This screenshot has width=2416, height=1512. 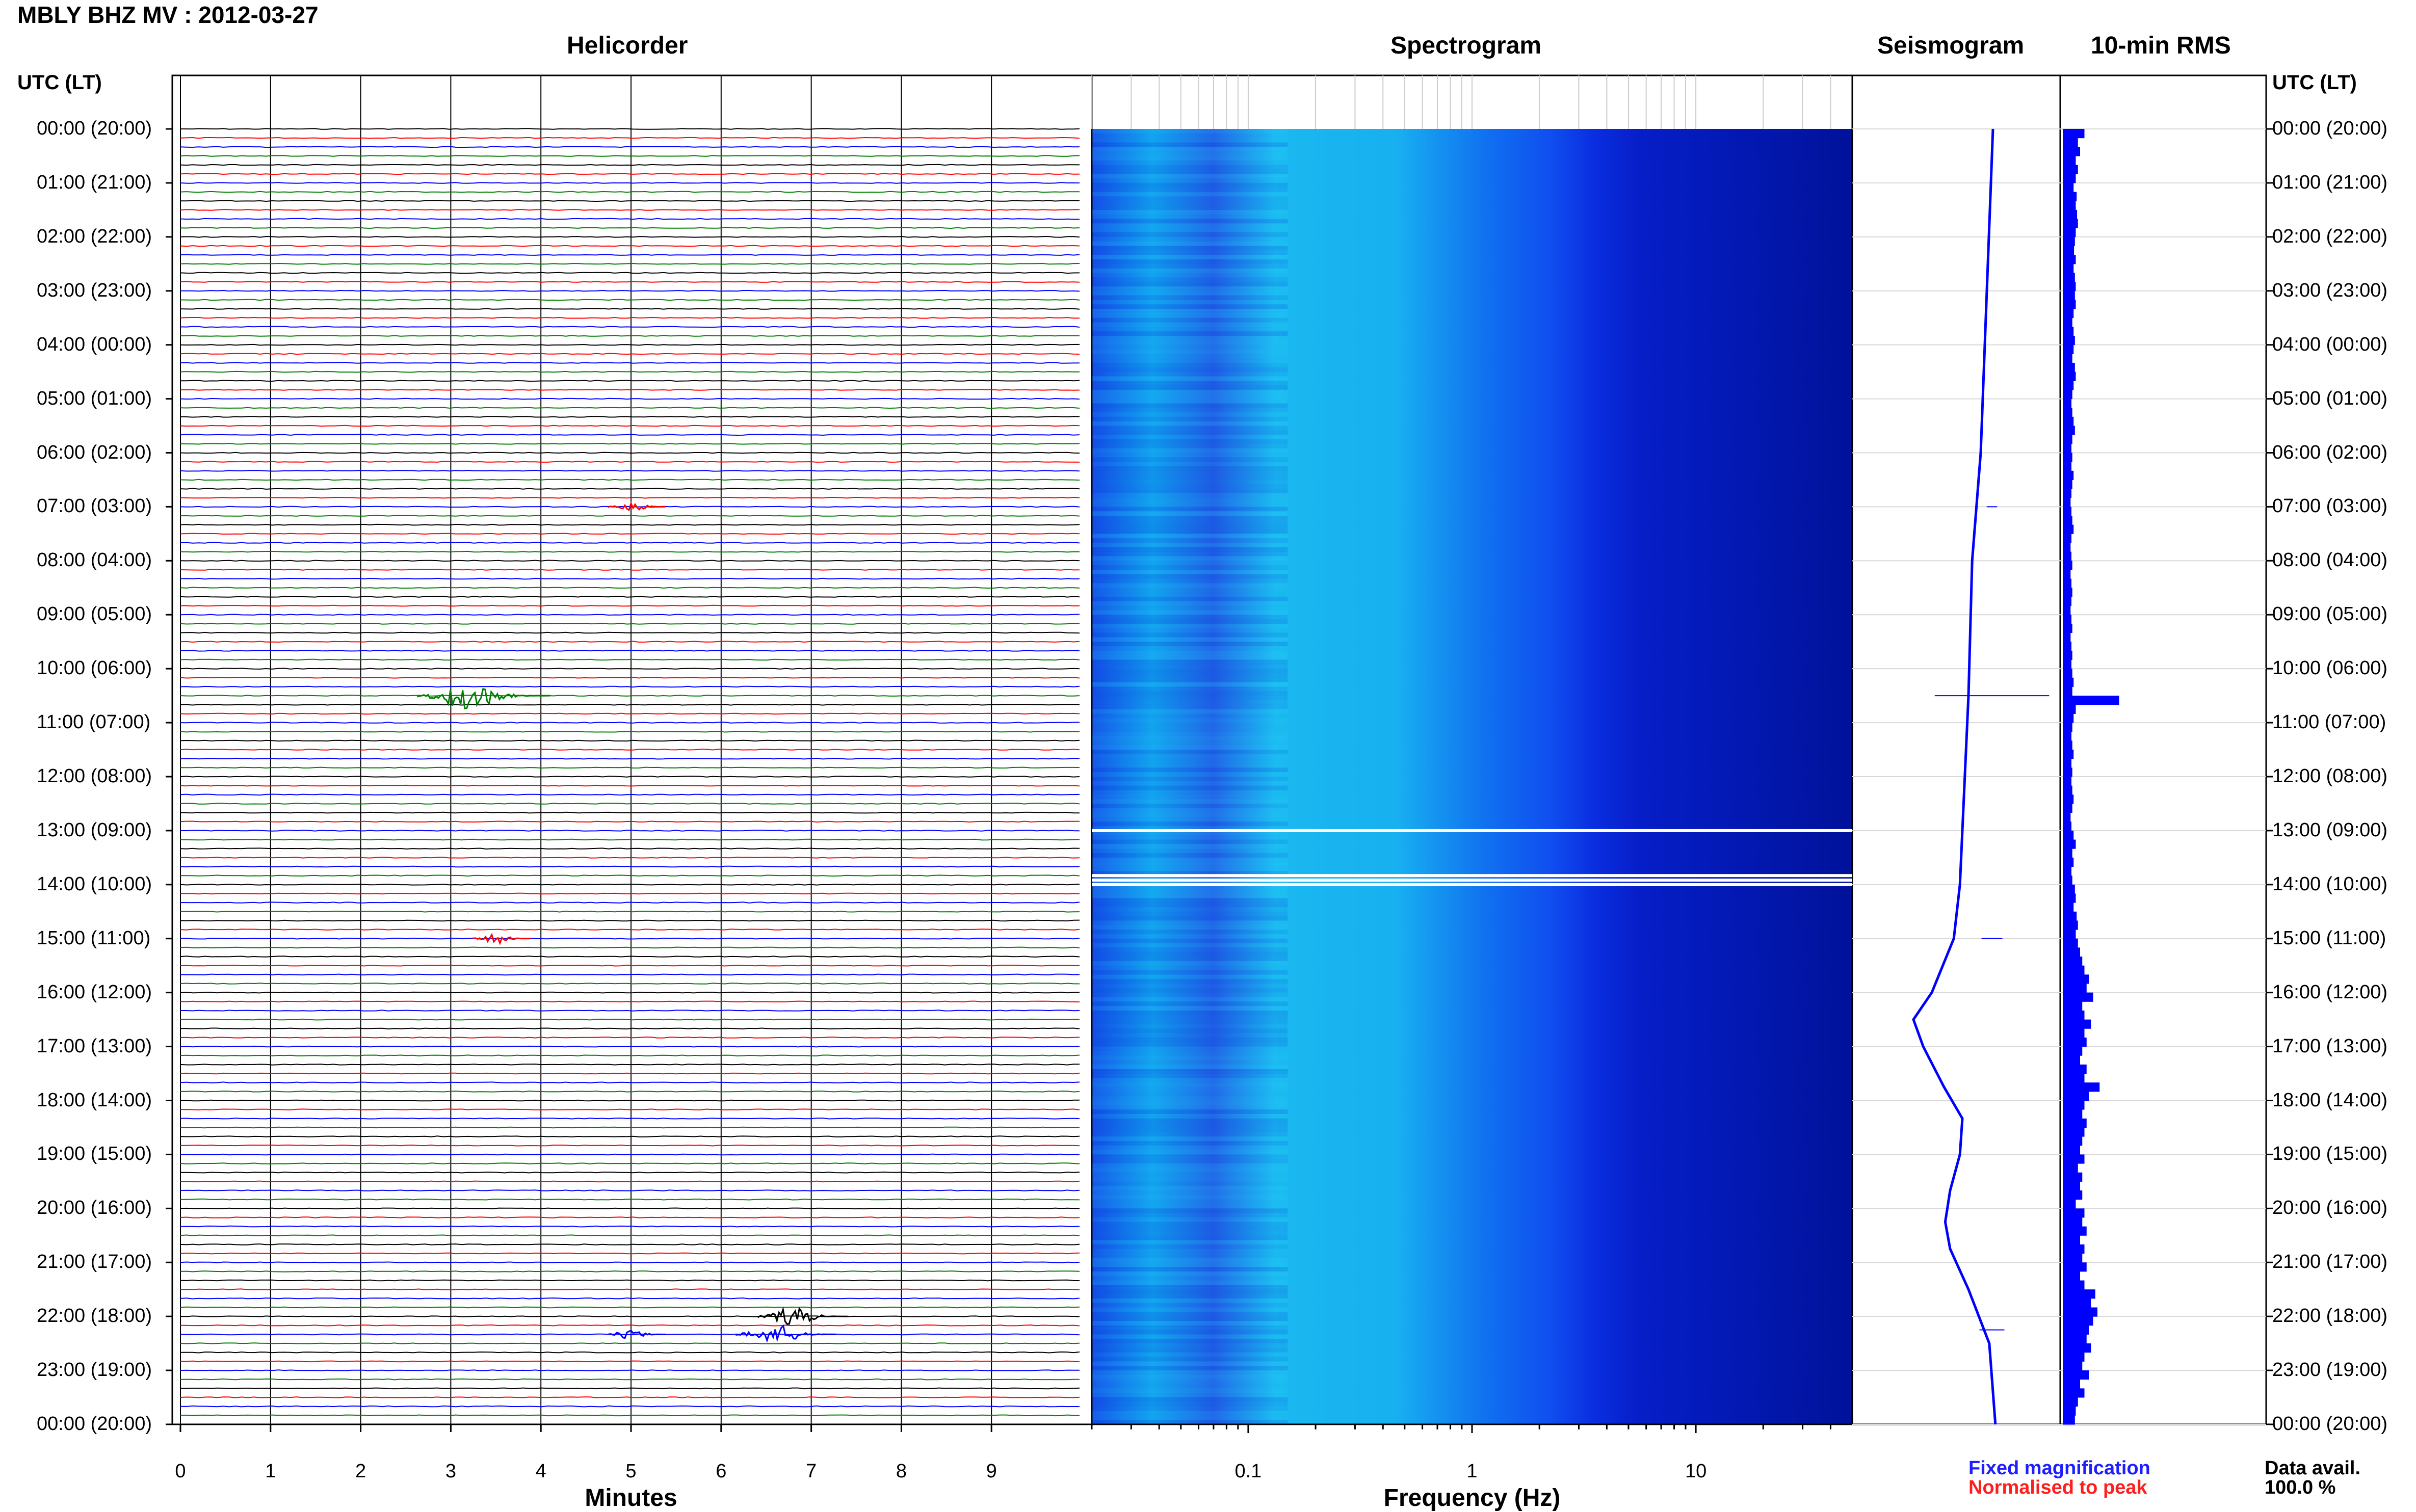 I want to click on time-label-right: 02:00 (22:00), so click(x=2330, y=236).